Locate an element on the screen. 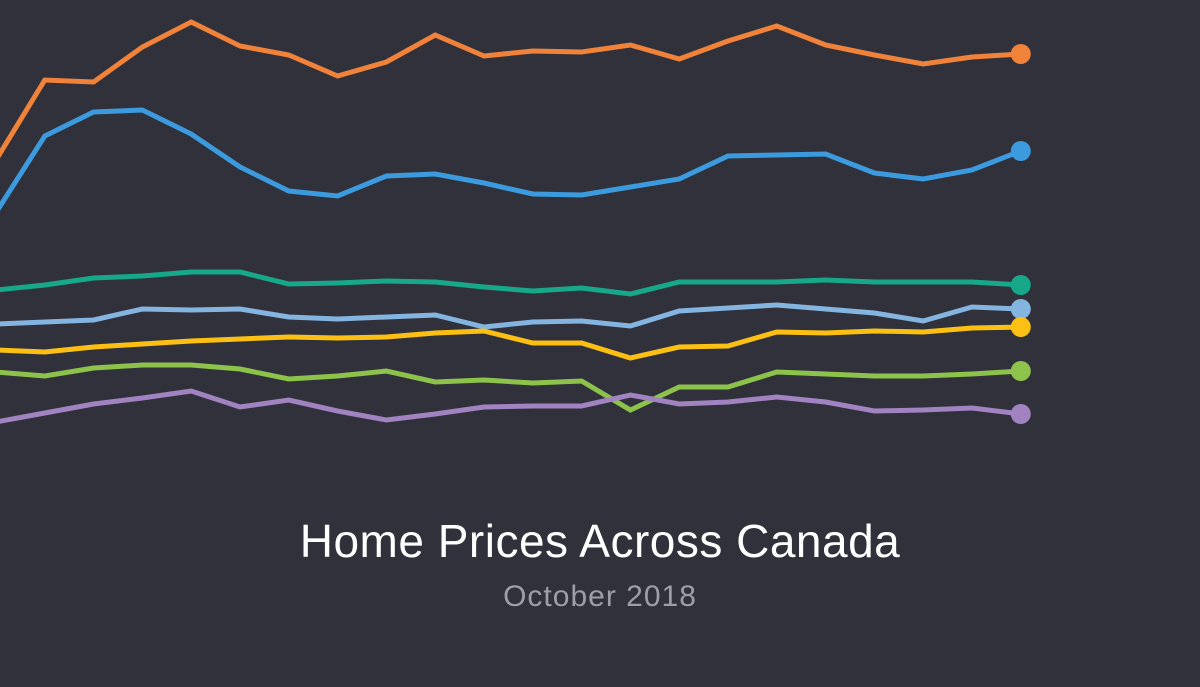 The width and height of the screenshot is (1200, 687). chart-subtitle: October 2018 is located at coordinates (600, 596).